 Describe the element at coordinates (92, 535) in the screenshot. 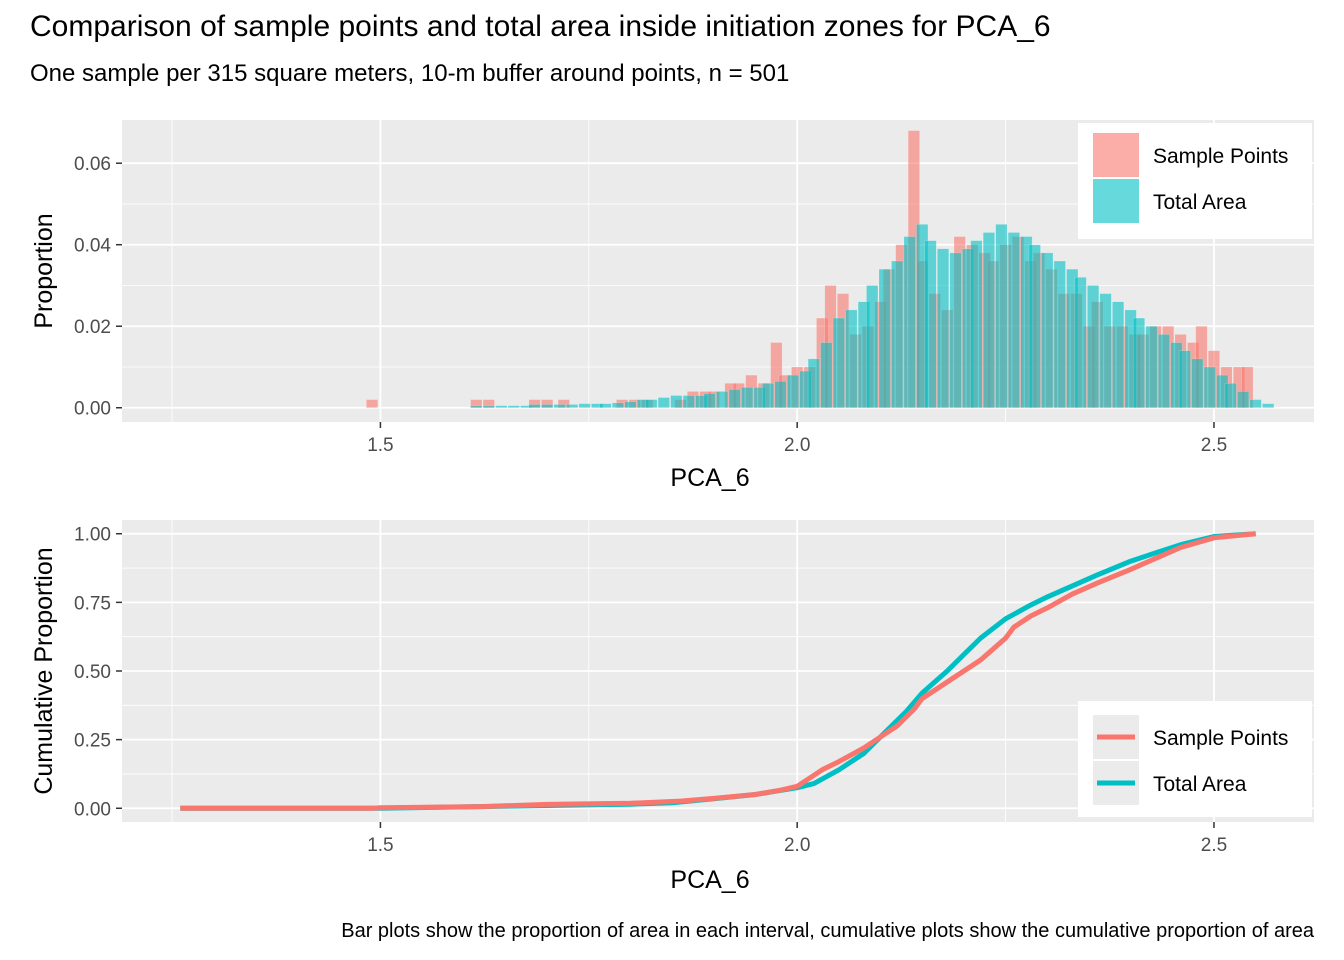

I see `y-tick-label: 1.00` at that location.